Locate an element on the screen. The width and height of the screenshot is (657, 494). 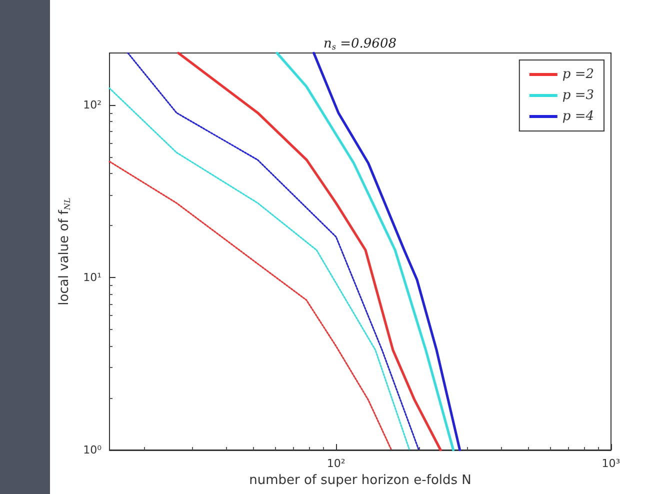
legend-label: p =4 is located at coordinates (578, 116).